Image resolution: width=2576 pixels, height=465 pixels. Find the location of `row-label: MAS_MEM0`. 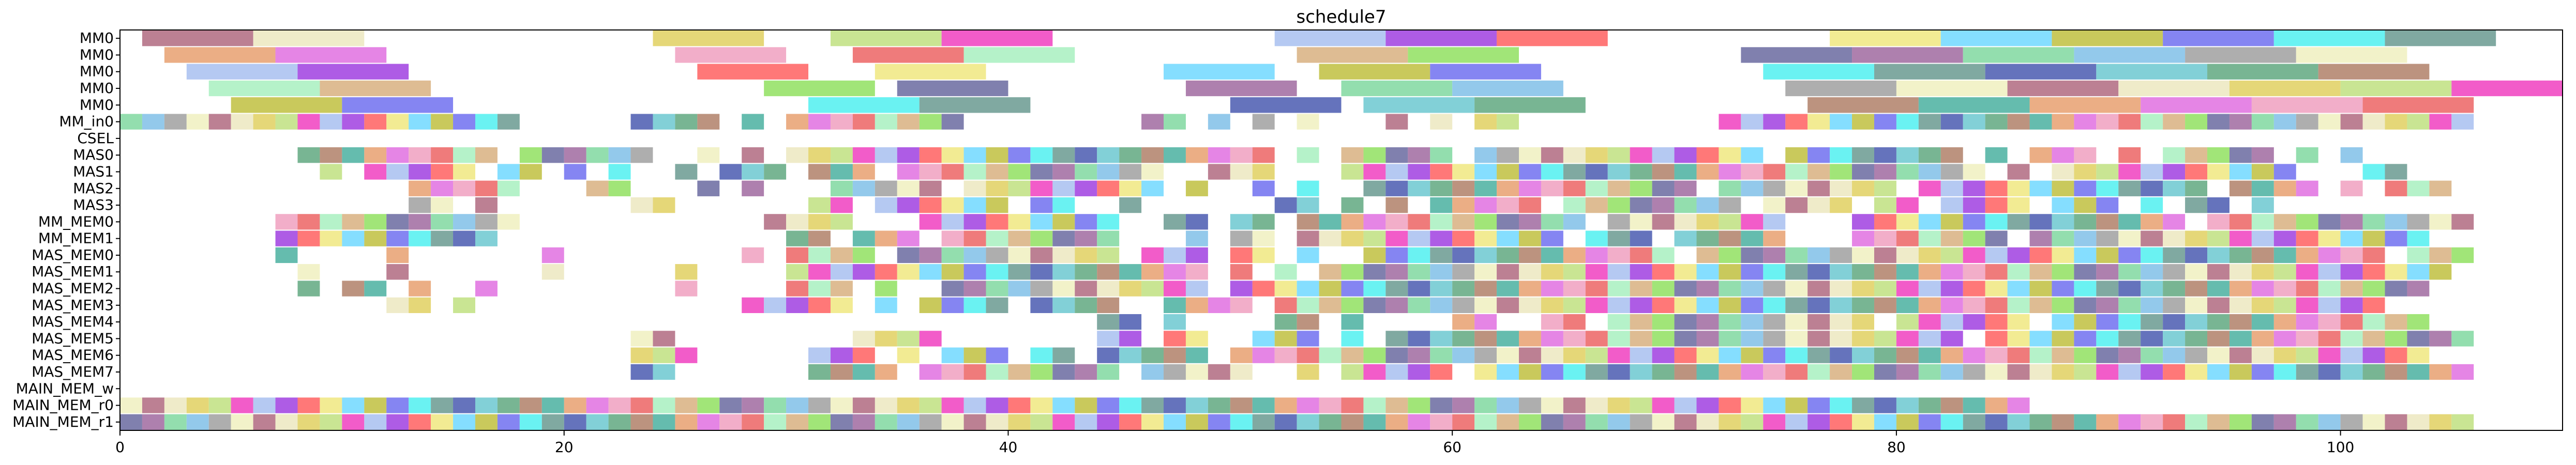

row-label: MAS_MEM0 is located at coordinates (73, 255).